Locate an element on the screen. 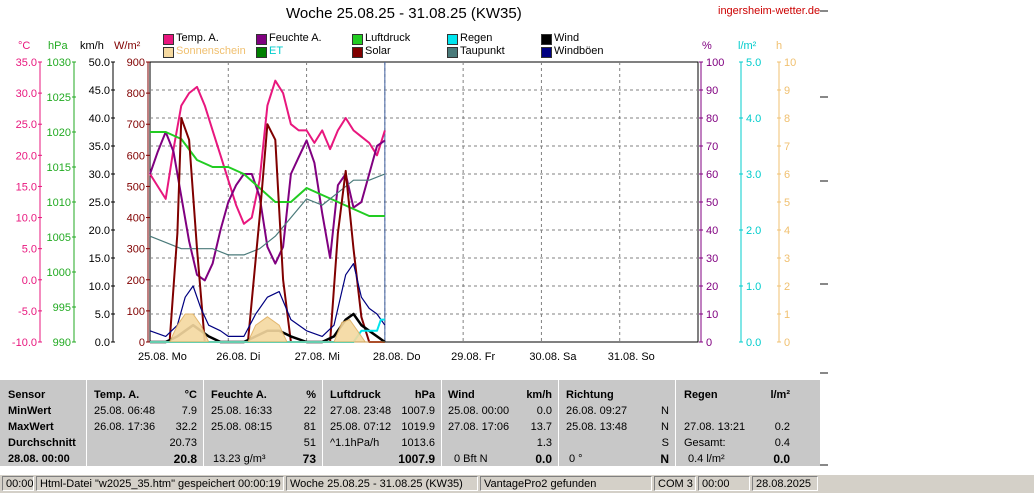 This screenshot has width=1034, height=493. axis-pressure-tick-label: 1030 is located at coordinates (59, 63).